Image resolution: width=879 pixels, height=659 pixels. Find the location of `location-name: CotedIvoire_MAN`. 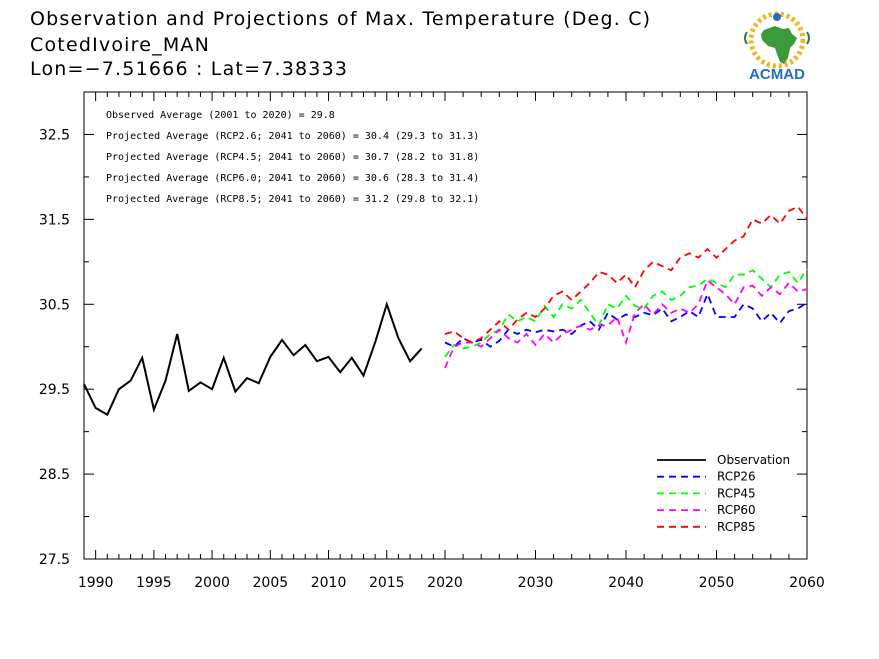

location-name: CotedIvoire_MAN is located at coordinates (120, 45).